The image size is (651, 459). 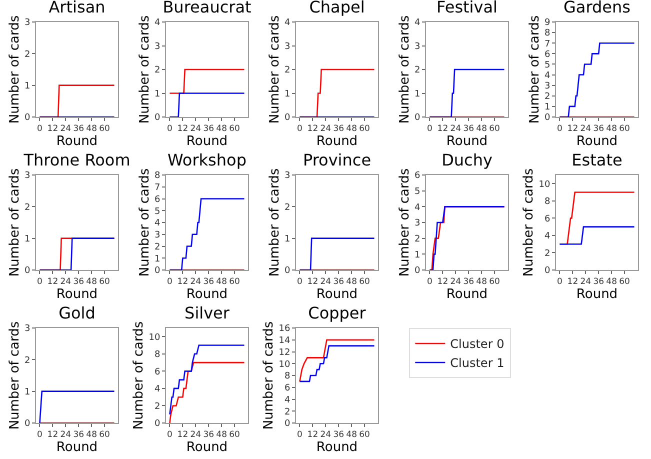 I want to click on y-tick-label: 16, so click(x=284, y=329).